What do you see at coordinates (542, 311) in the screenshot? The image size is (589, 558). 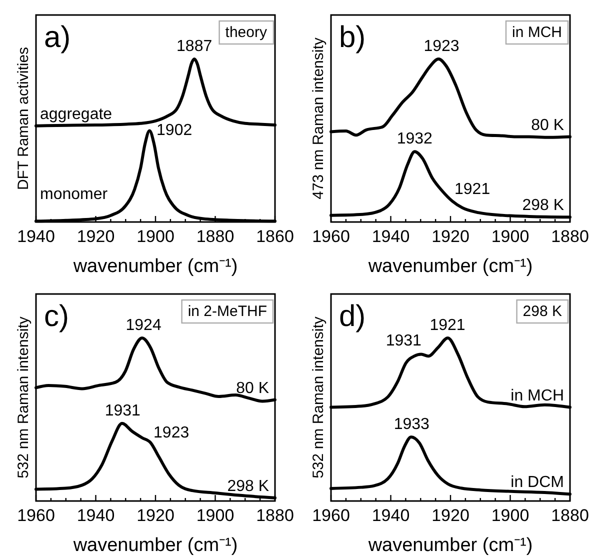 I see `text: 298 K` at bounding box center [542, 311].